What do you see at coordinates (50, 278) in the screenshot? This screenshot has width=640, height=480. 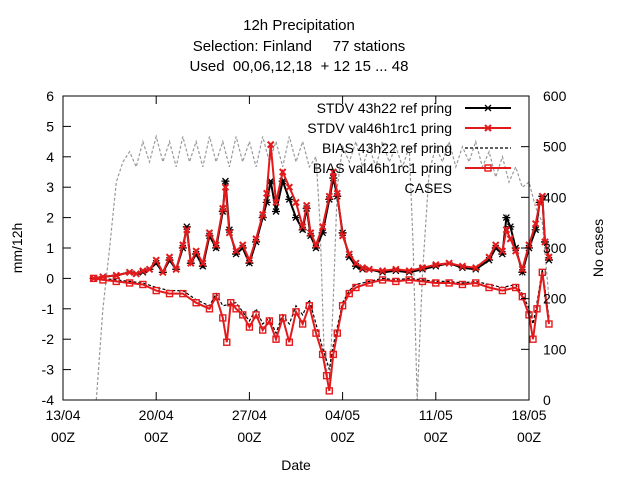 I see `y-tick-label: 0` at bounding box center [50, 278].